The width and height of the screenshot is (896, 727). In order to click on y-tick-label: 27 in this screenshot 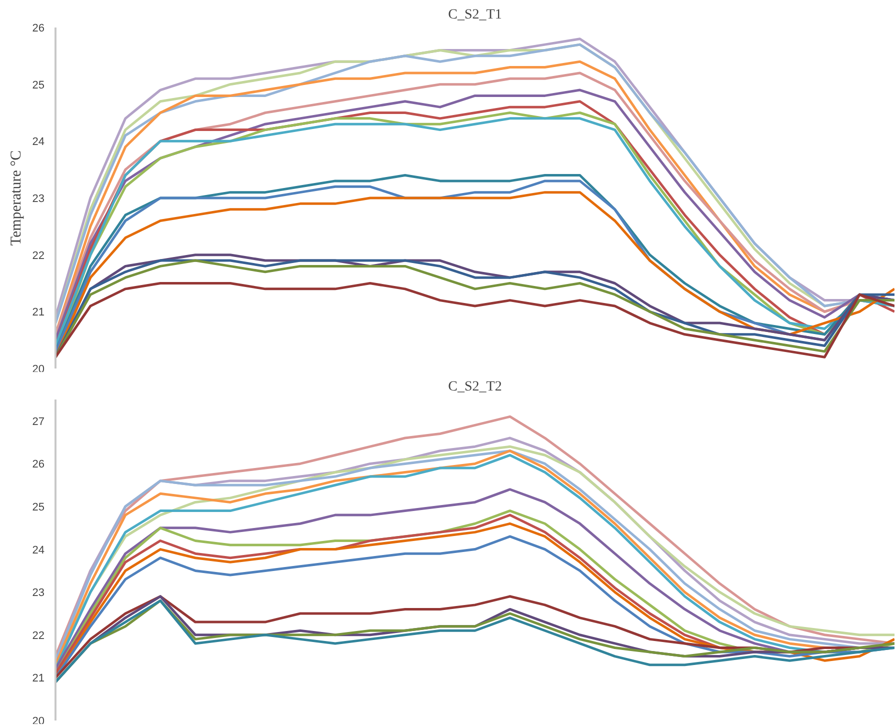, I will do `click(38, 422)`.